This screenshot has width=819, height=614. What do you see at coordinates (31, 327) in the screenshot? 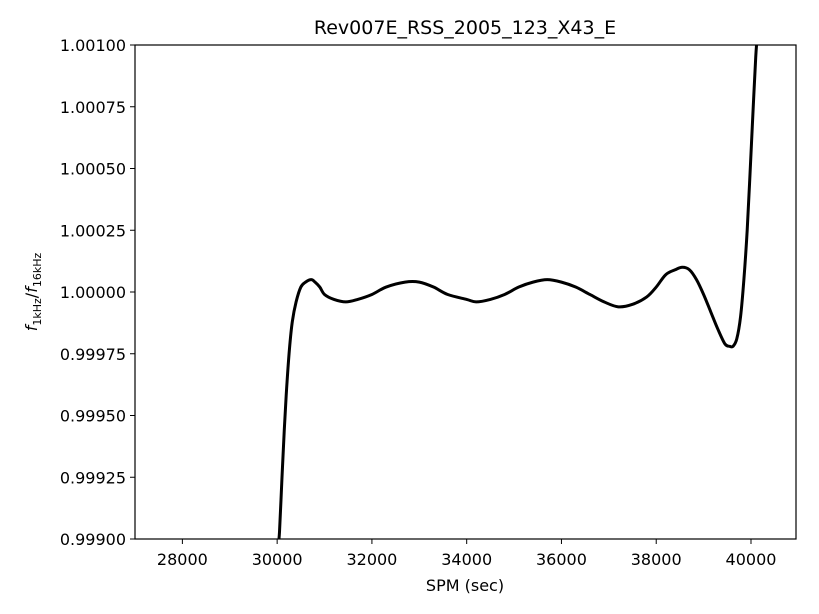
I see `y-axis-label-base: f` at bounding box center [31, 327].